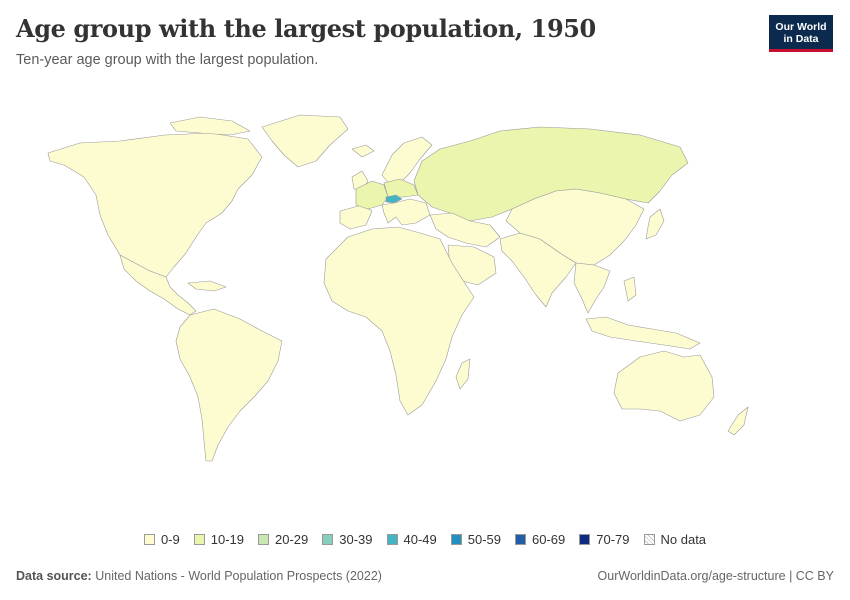  I want to click on region-indonesia, so click(643, 333).